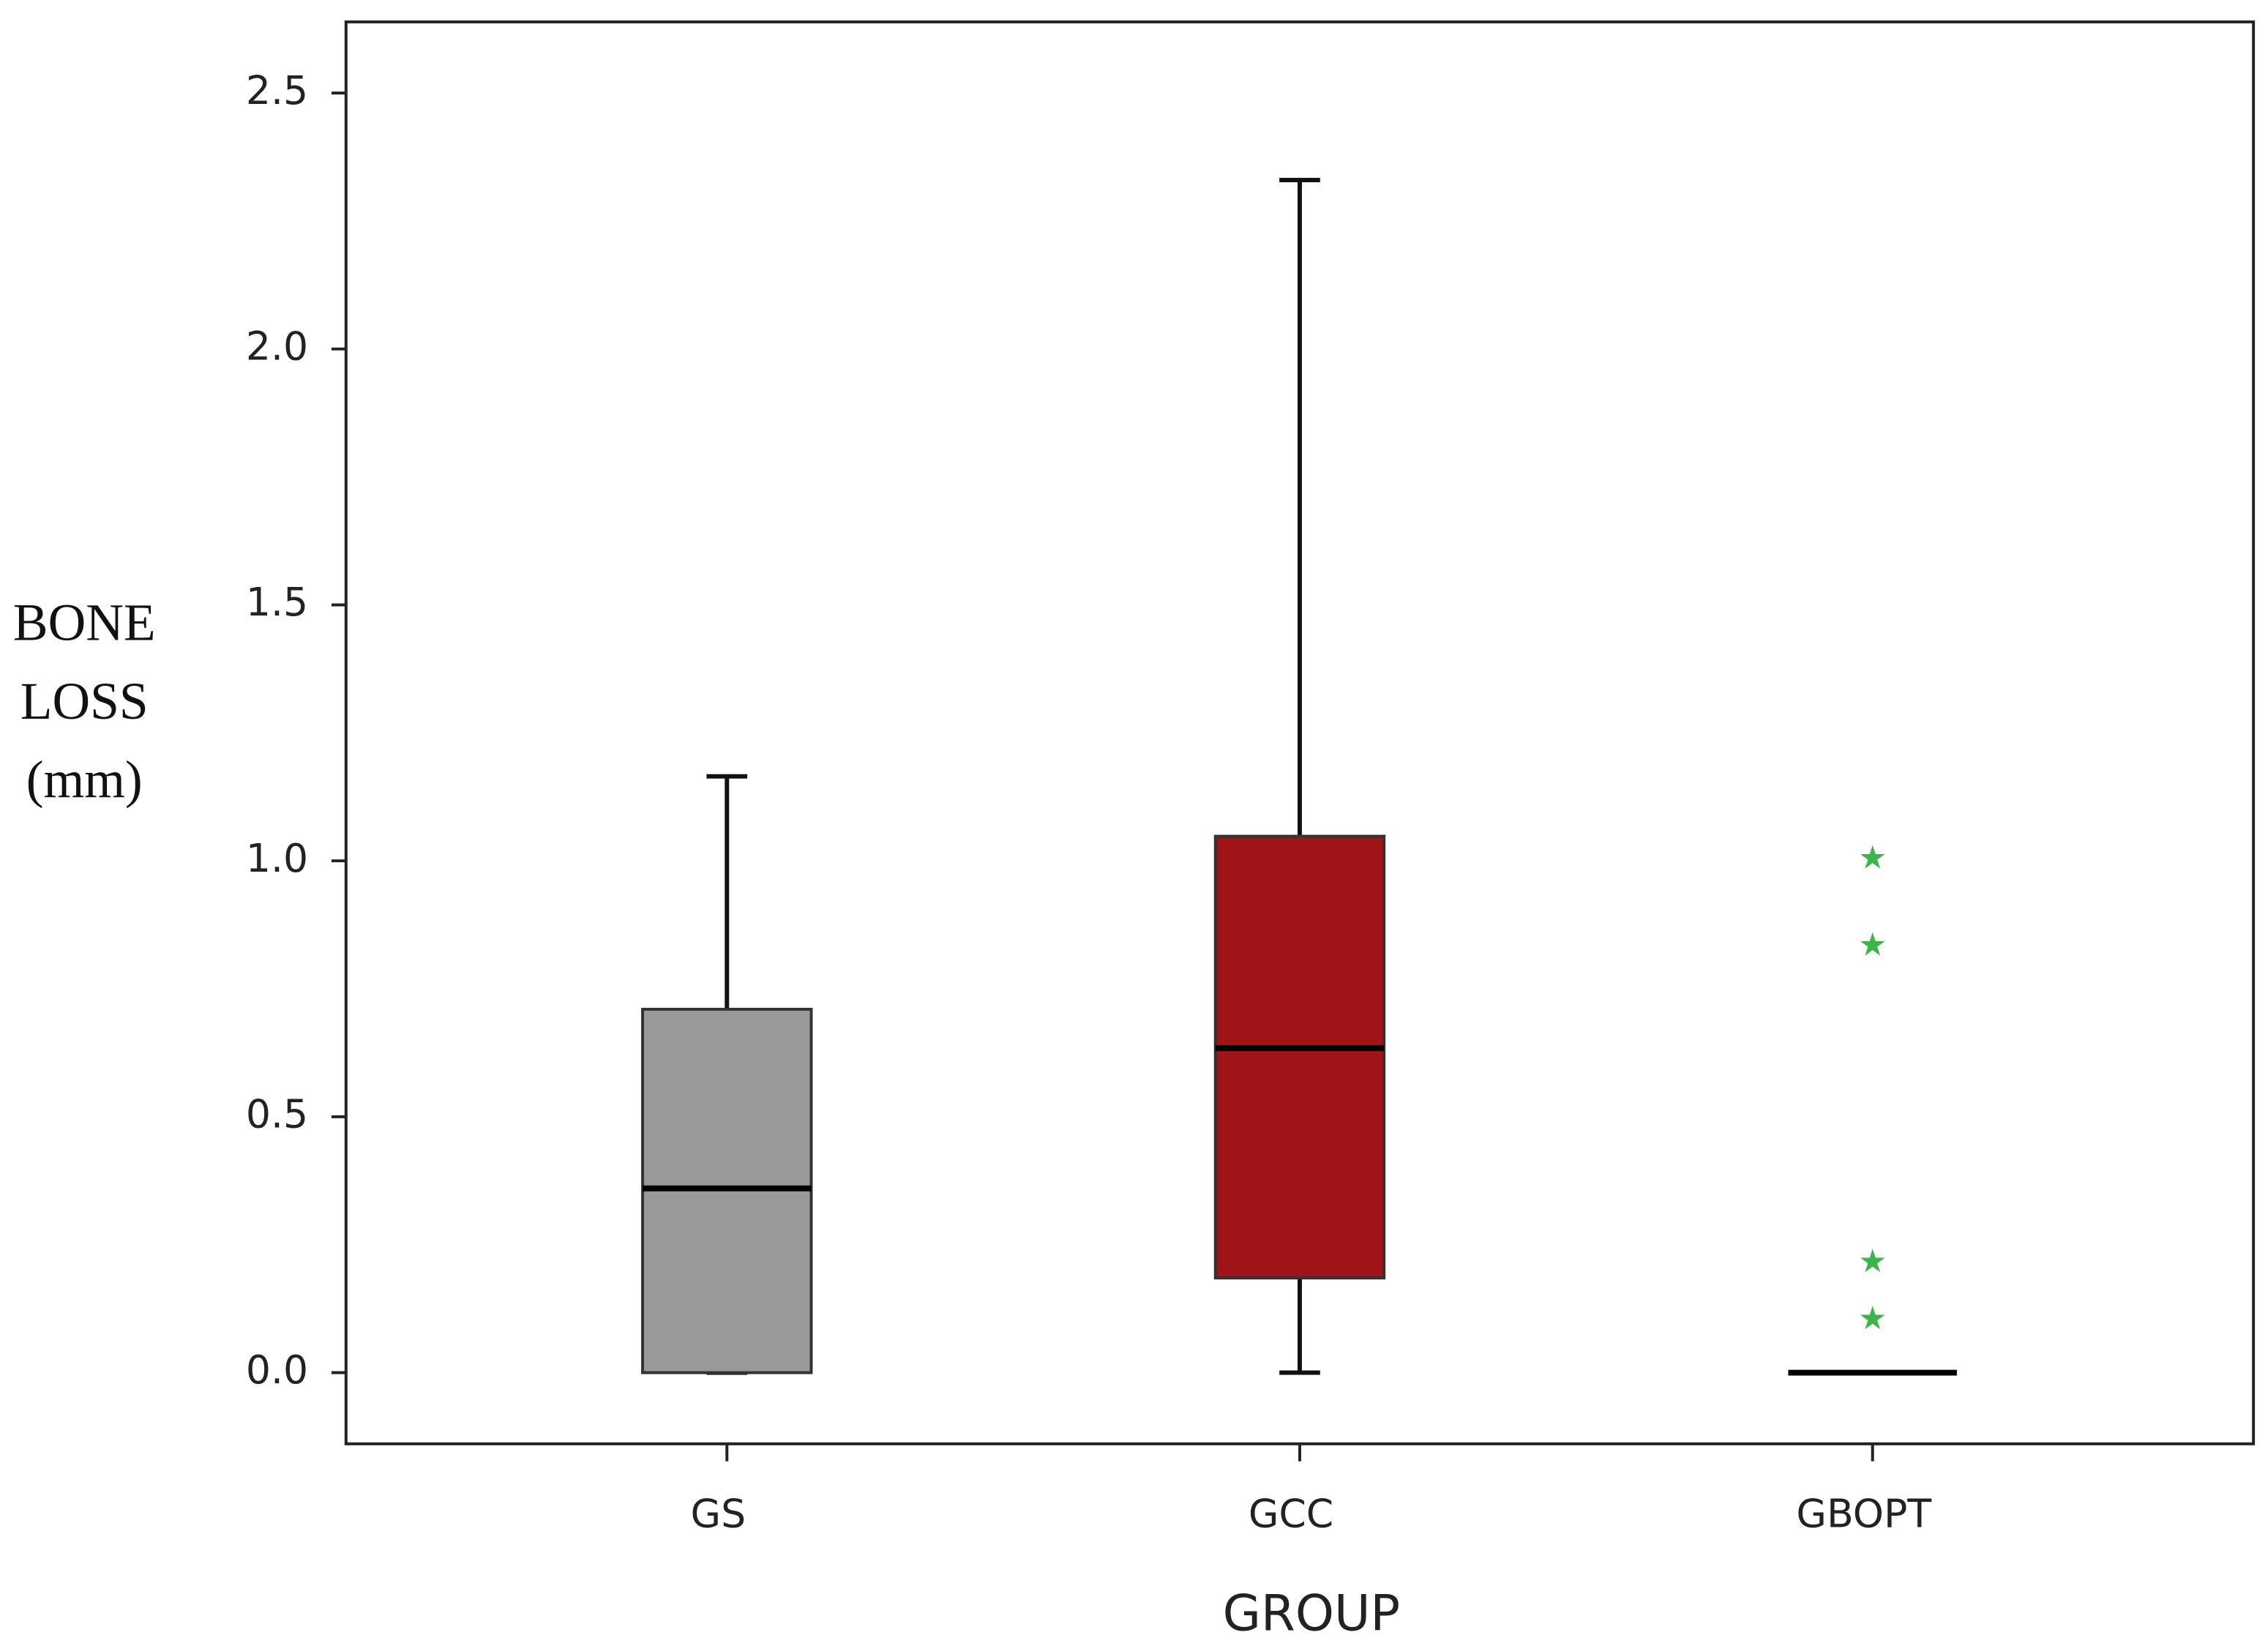  What do you see at coordinates (84, 623) in the screenshot?
I see `y-axis-title: BONE` at bounding box center [84, 623].